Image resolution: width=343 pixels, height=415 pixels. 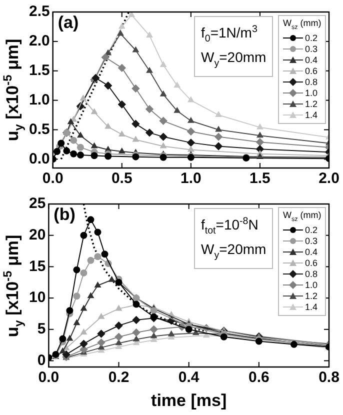 I want to click on y-tick-label: 2.0, so click(x=39, y=41).